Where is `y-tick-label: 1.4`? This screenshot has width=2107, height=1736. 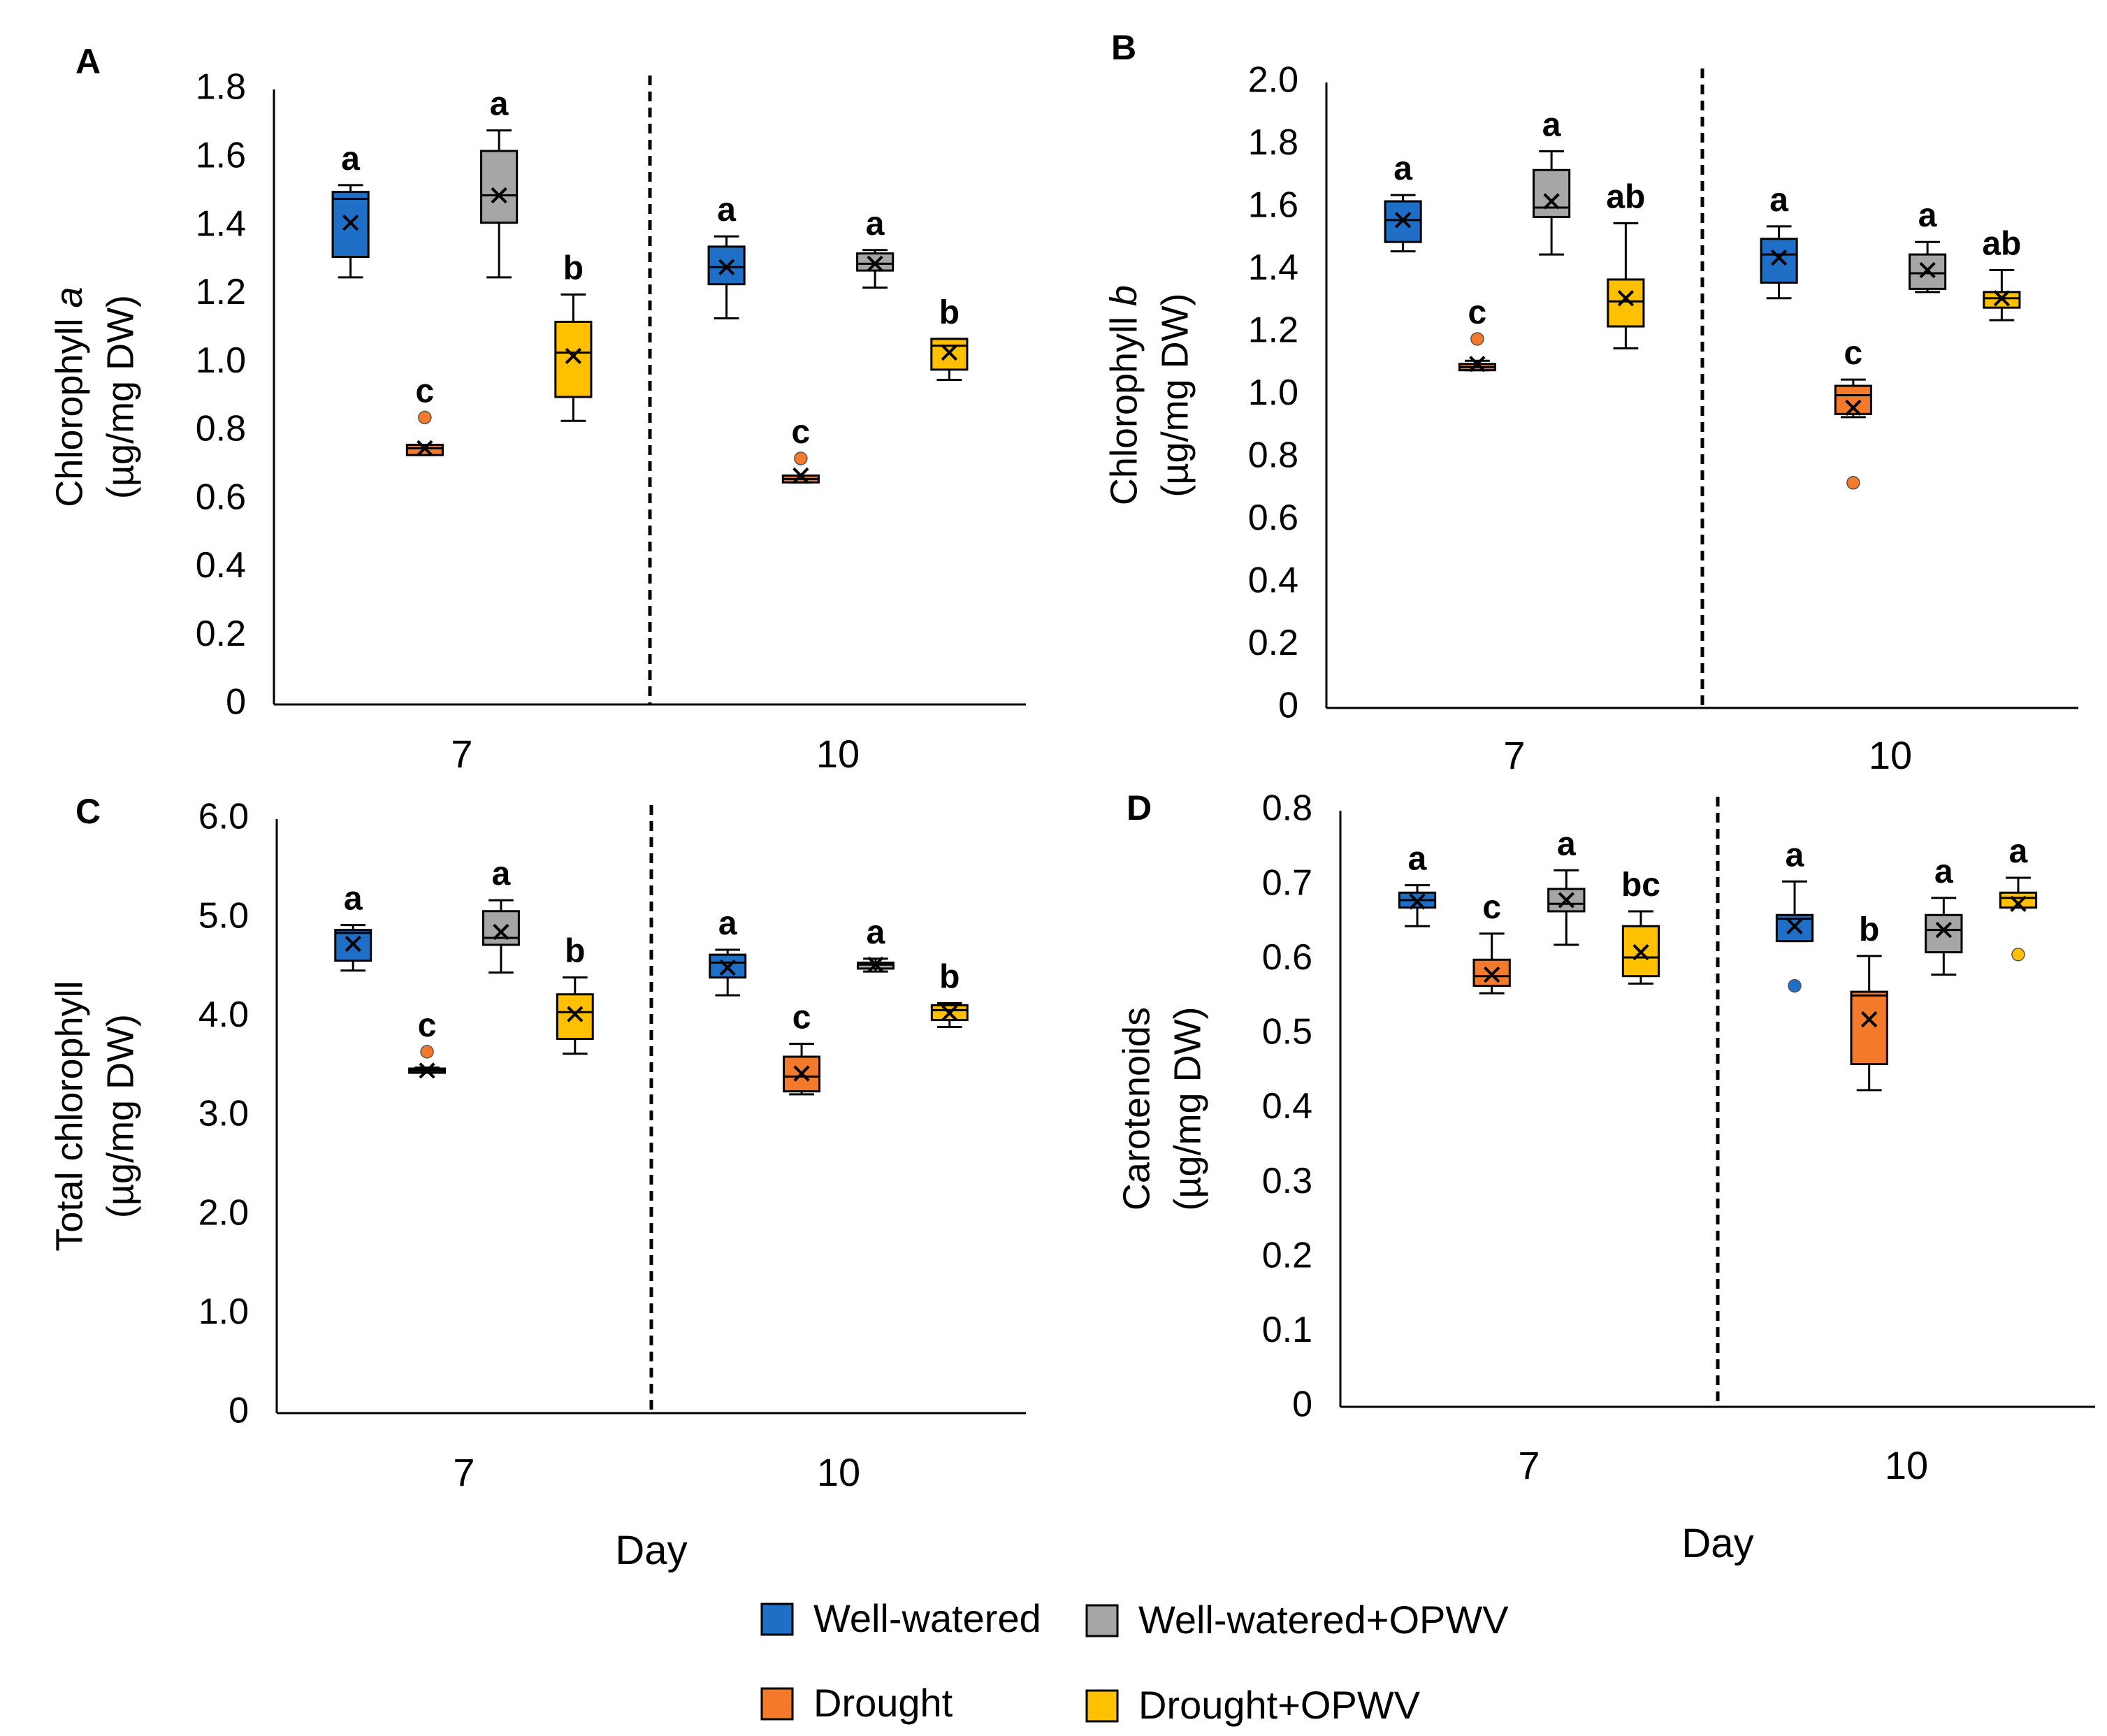 y-tick-label: 1.4 is located at coordinates (1273, 267).